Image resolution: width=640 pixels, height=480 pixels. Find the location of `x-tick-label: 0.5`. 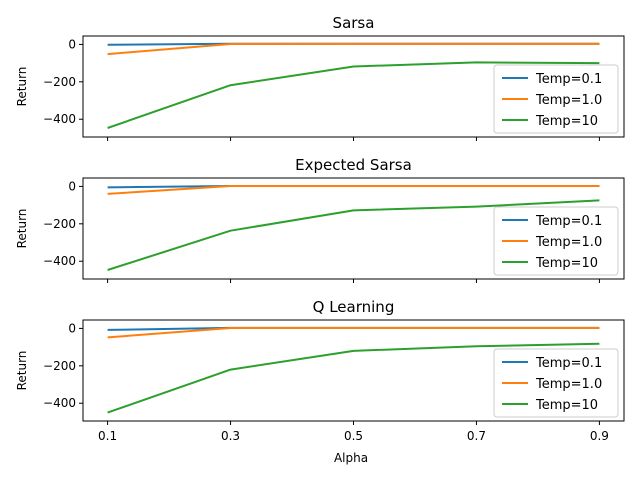

x-tick-label: 0.5 is located at coordinates (353, 436).